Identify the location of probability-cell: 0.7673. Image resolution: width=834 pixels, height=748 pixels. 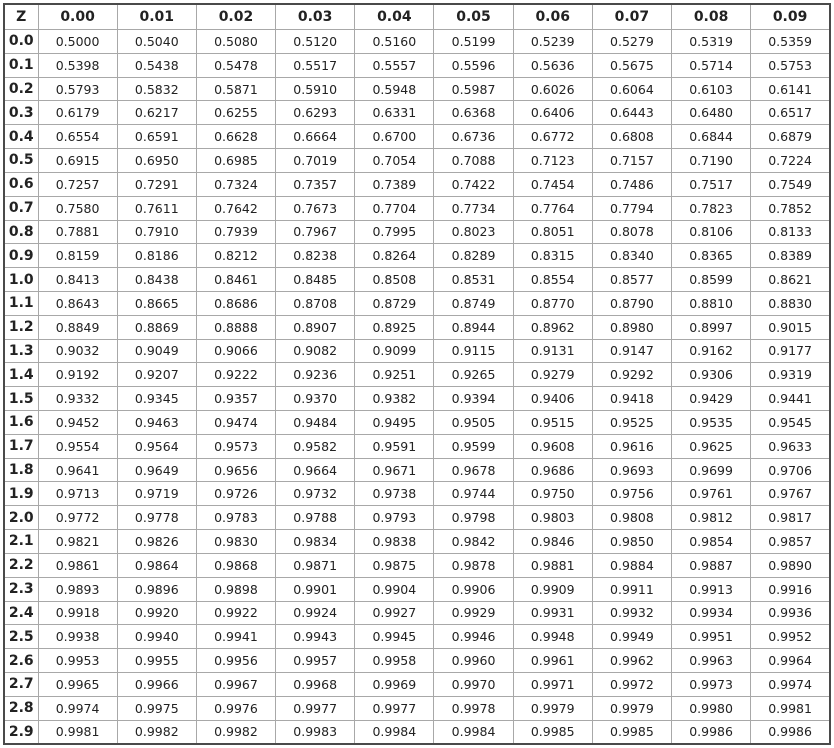
(315, 208).